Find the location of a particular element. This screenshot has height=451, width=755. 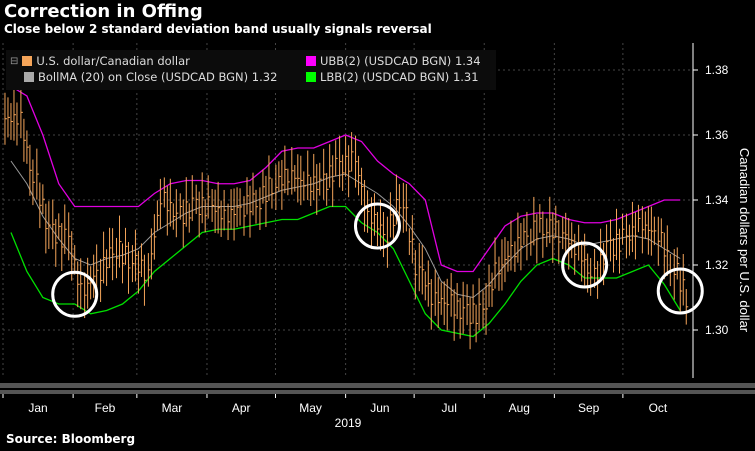

chart-title: Correction in Offing is located at coordinates (103, 11).